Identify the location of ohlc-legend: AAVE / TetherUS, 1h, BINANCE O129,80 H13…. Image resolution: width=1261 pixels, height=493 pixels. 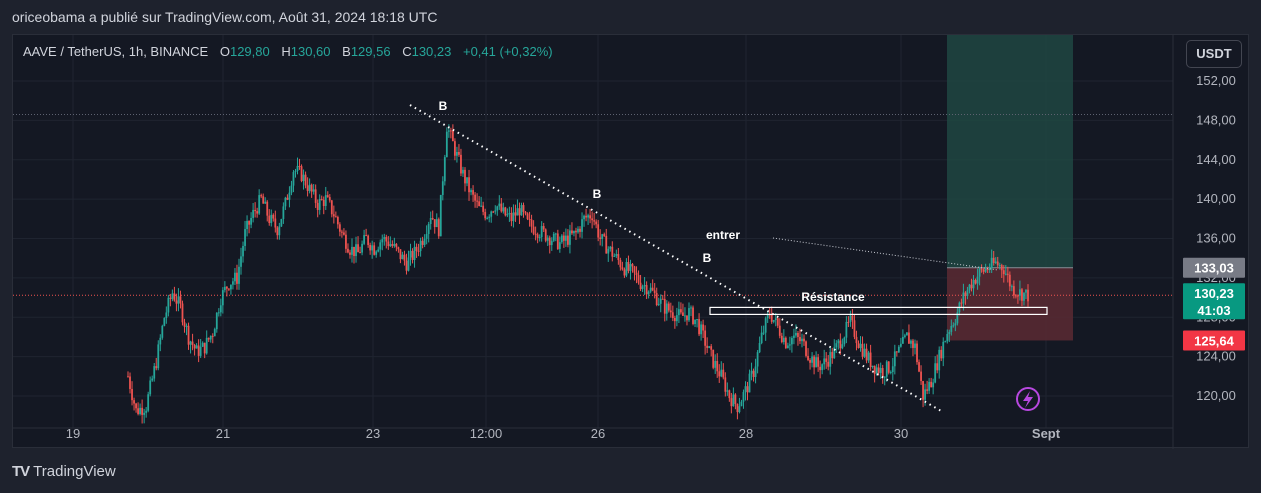
(288, 51).